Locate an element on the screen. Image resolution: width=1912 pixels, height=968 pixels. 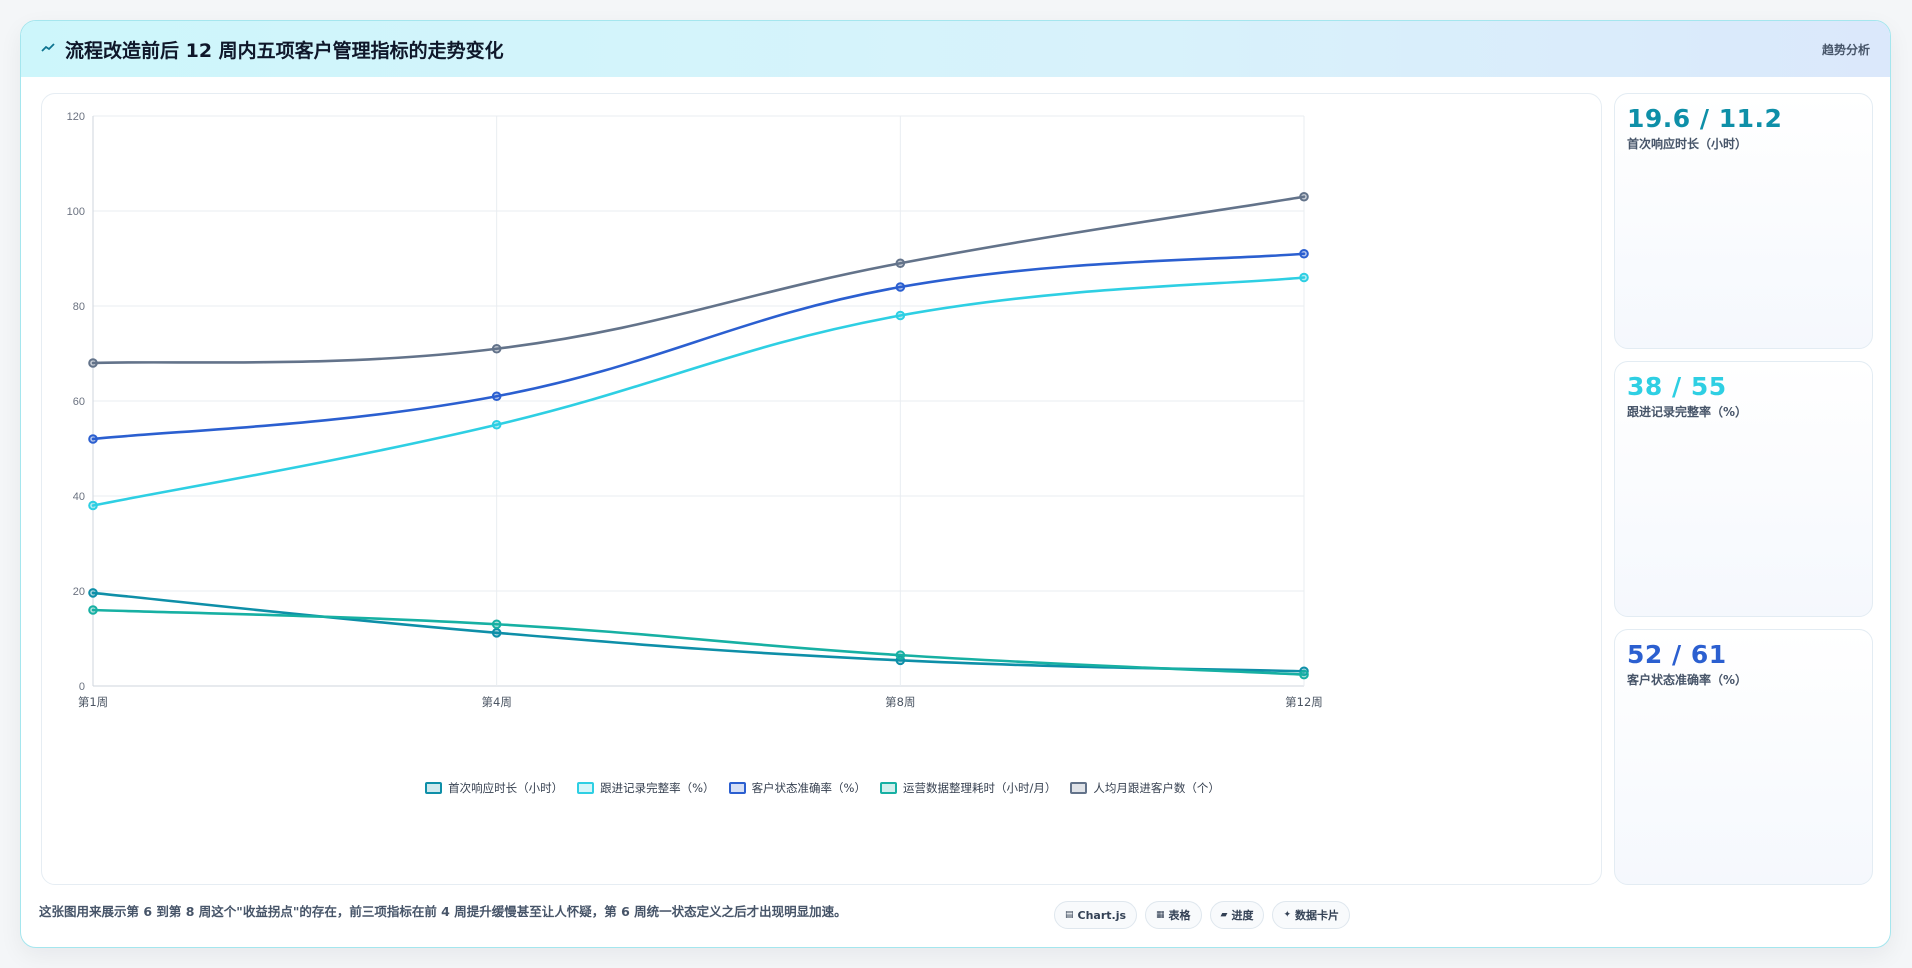
chip-label: 表格 is located at coordinates (1179, 915).